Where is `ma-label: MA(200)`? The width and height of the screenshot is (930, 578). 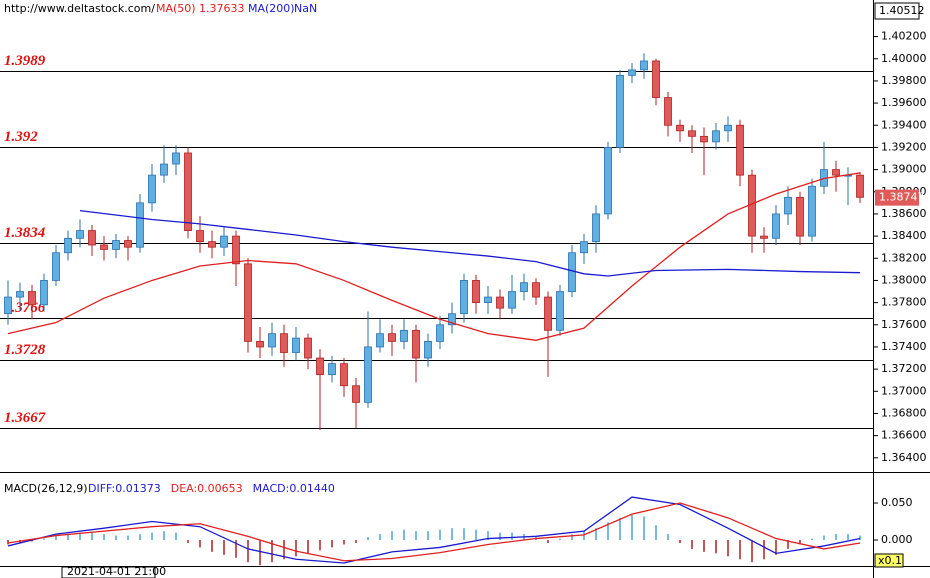
ma-label: MA(200) is located at coordinates (271, 8).